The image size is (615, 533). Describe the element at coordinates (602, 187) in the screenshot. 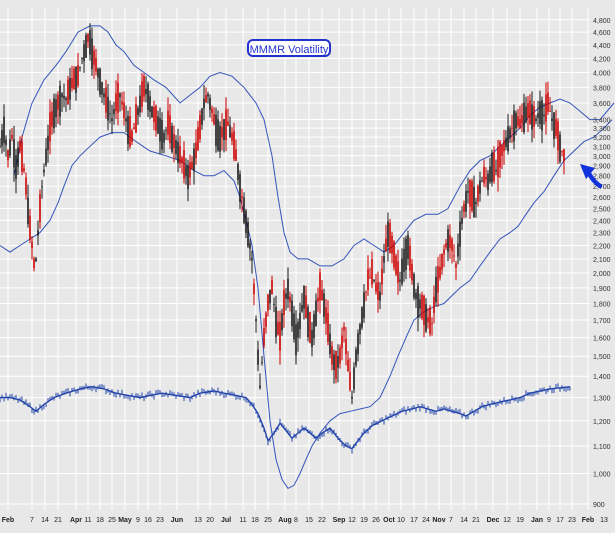

I see `y-tick-label: 2,700` at that location.